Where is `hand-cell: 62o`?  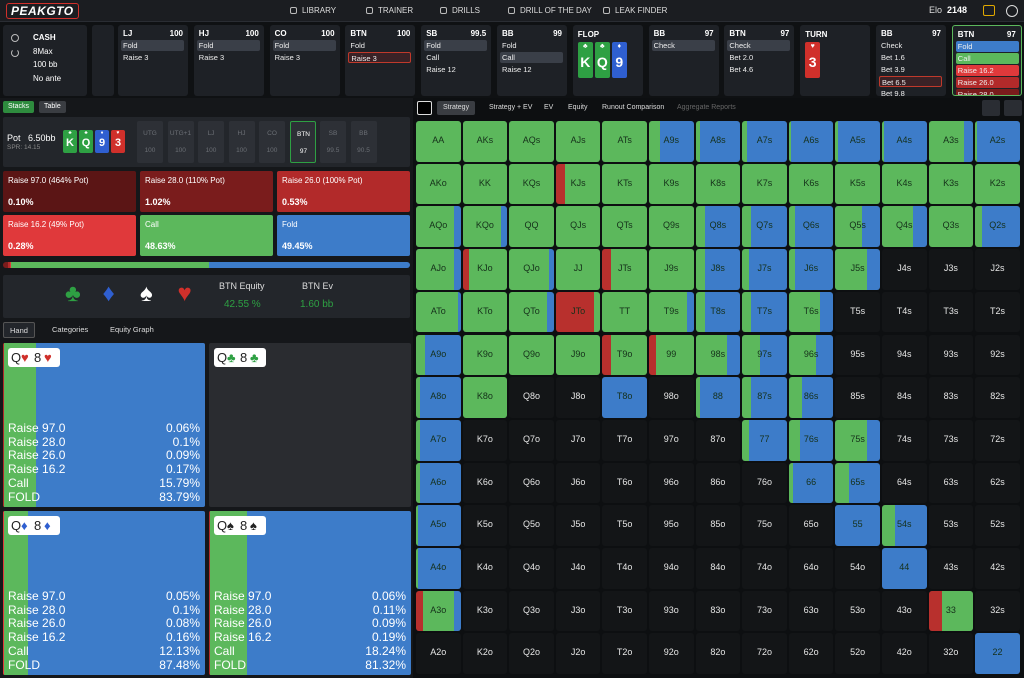 hand-cell: 62o is located at coordinates (811, 654).